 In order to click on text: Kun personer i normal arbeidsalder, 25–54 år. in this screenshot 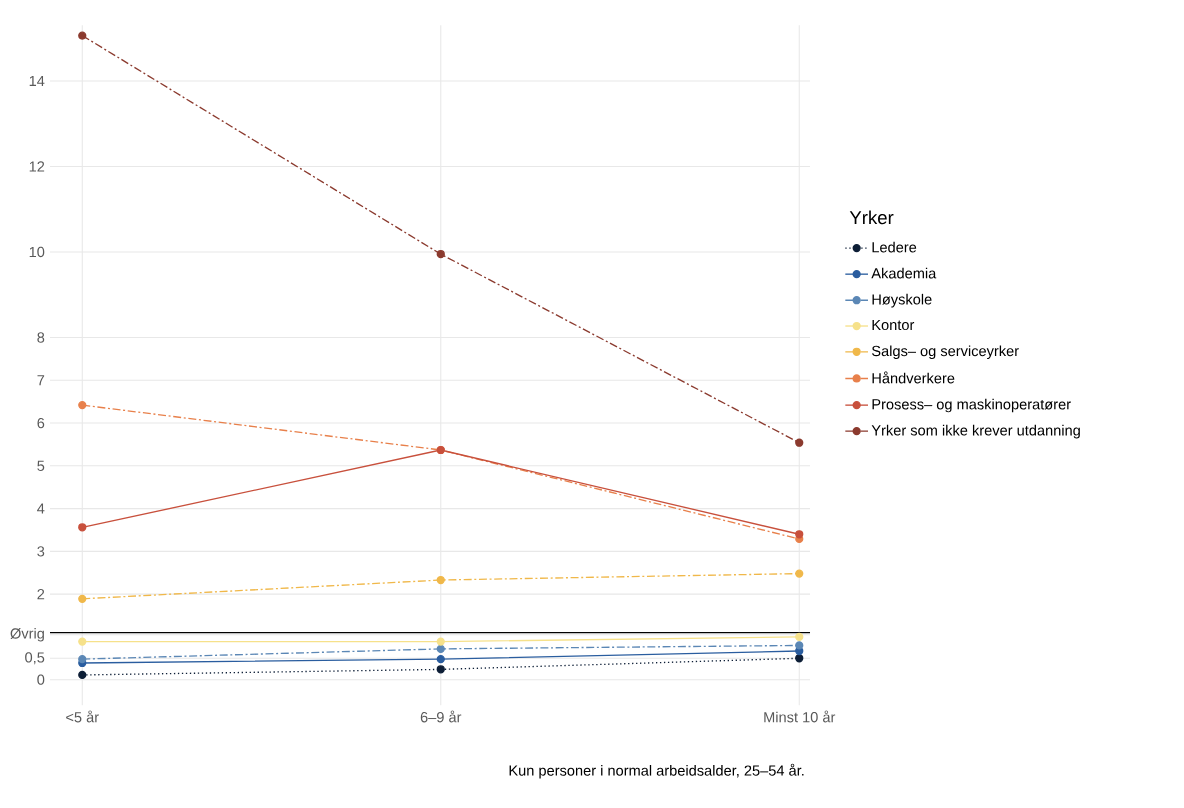, I will do `click(656, 771)`.